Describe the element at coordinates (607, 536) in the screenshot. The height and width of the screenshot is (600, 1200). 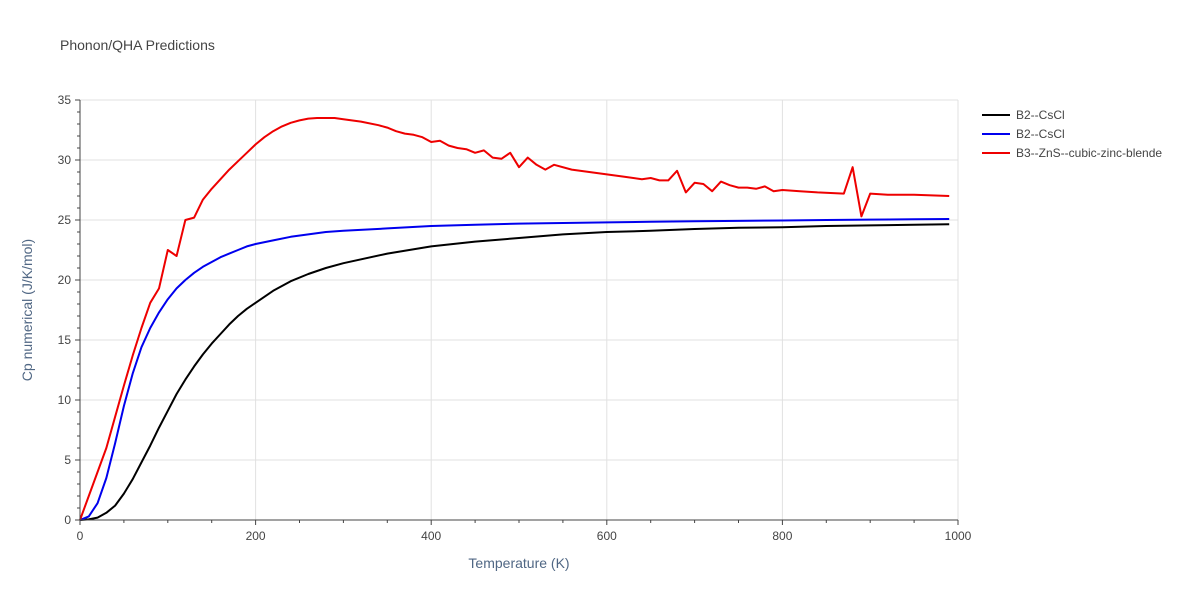
I see `x-tick-label: 600` at that location.